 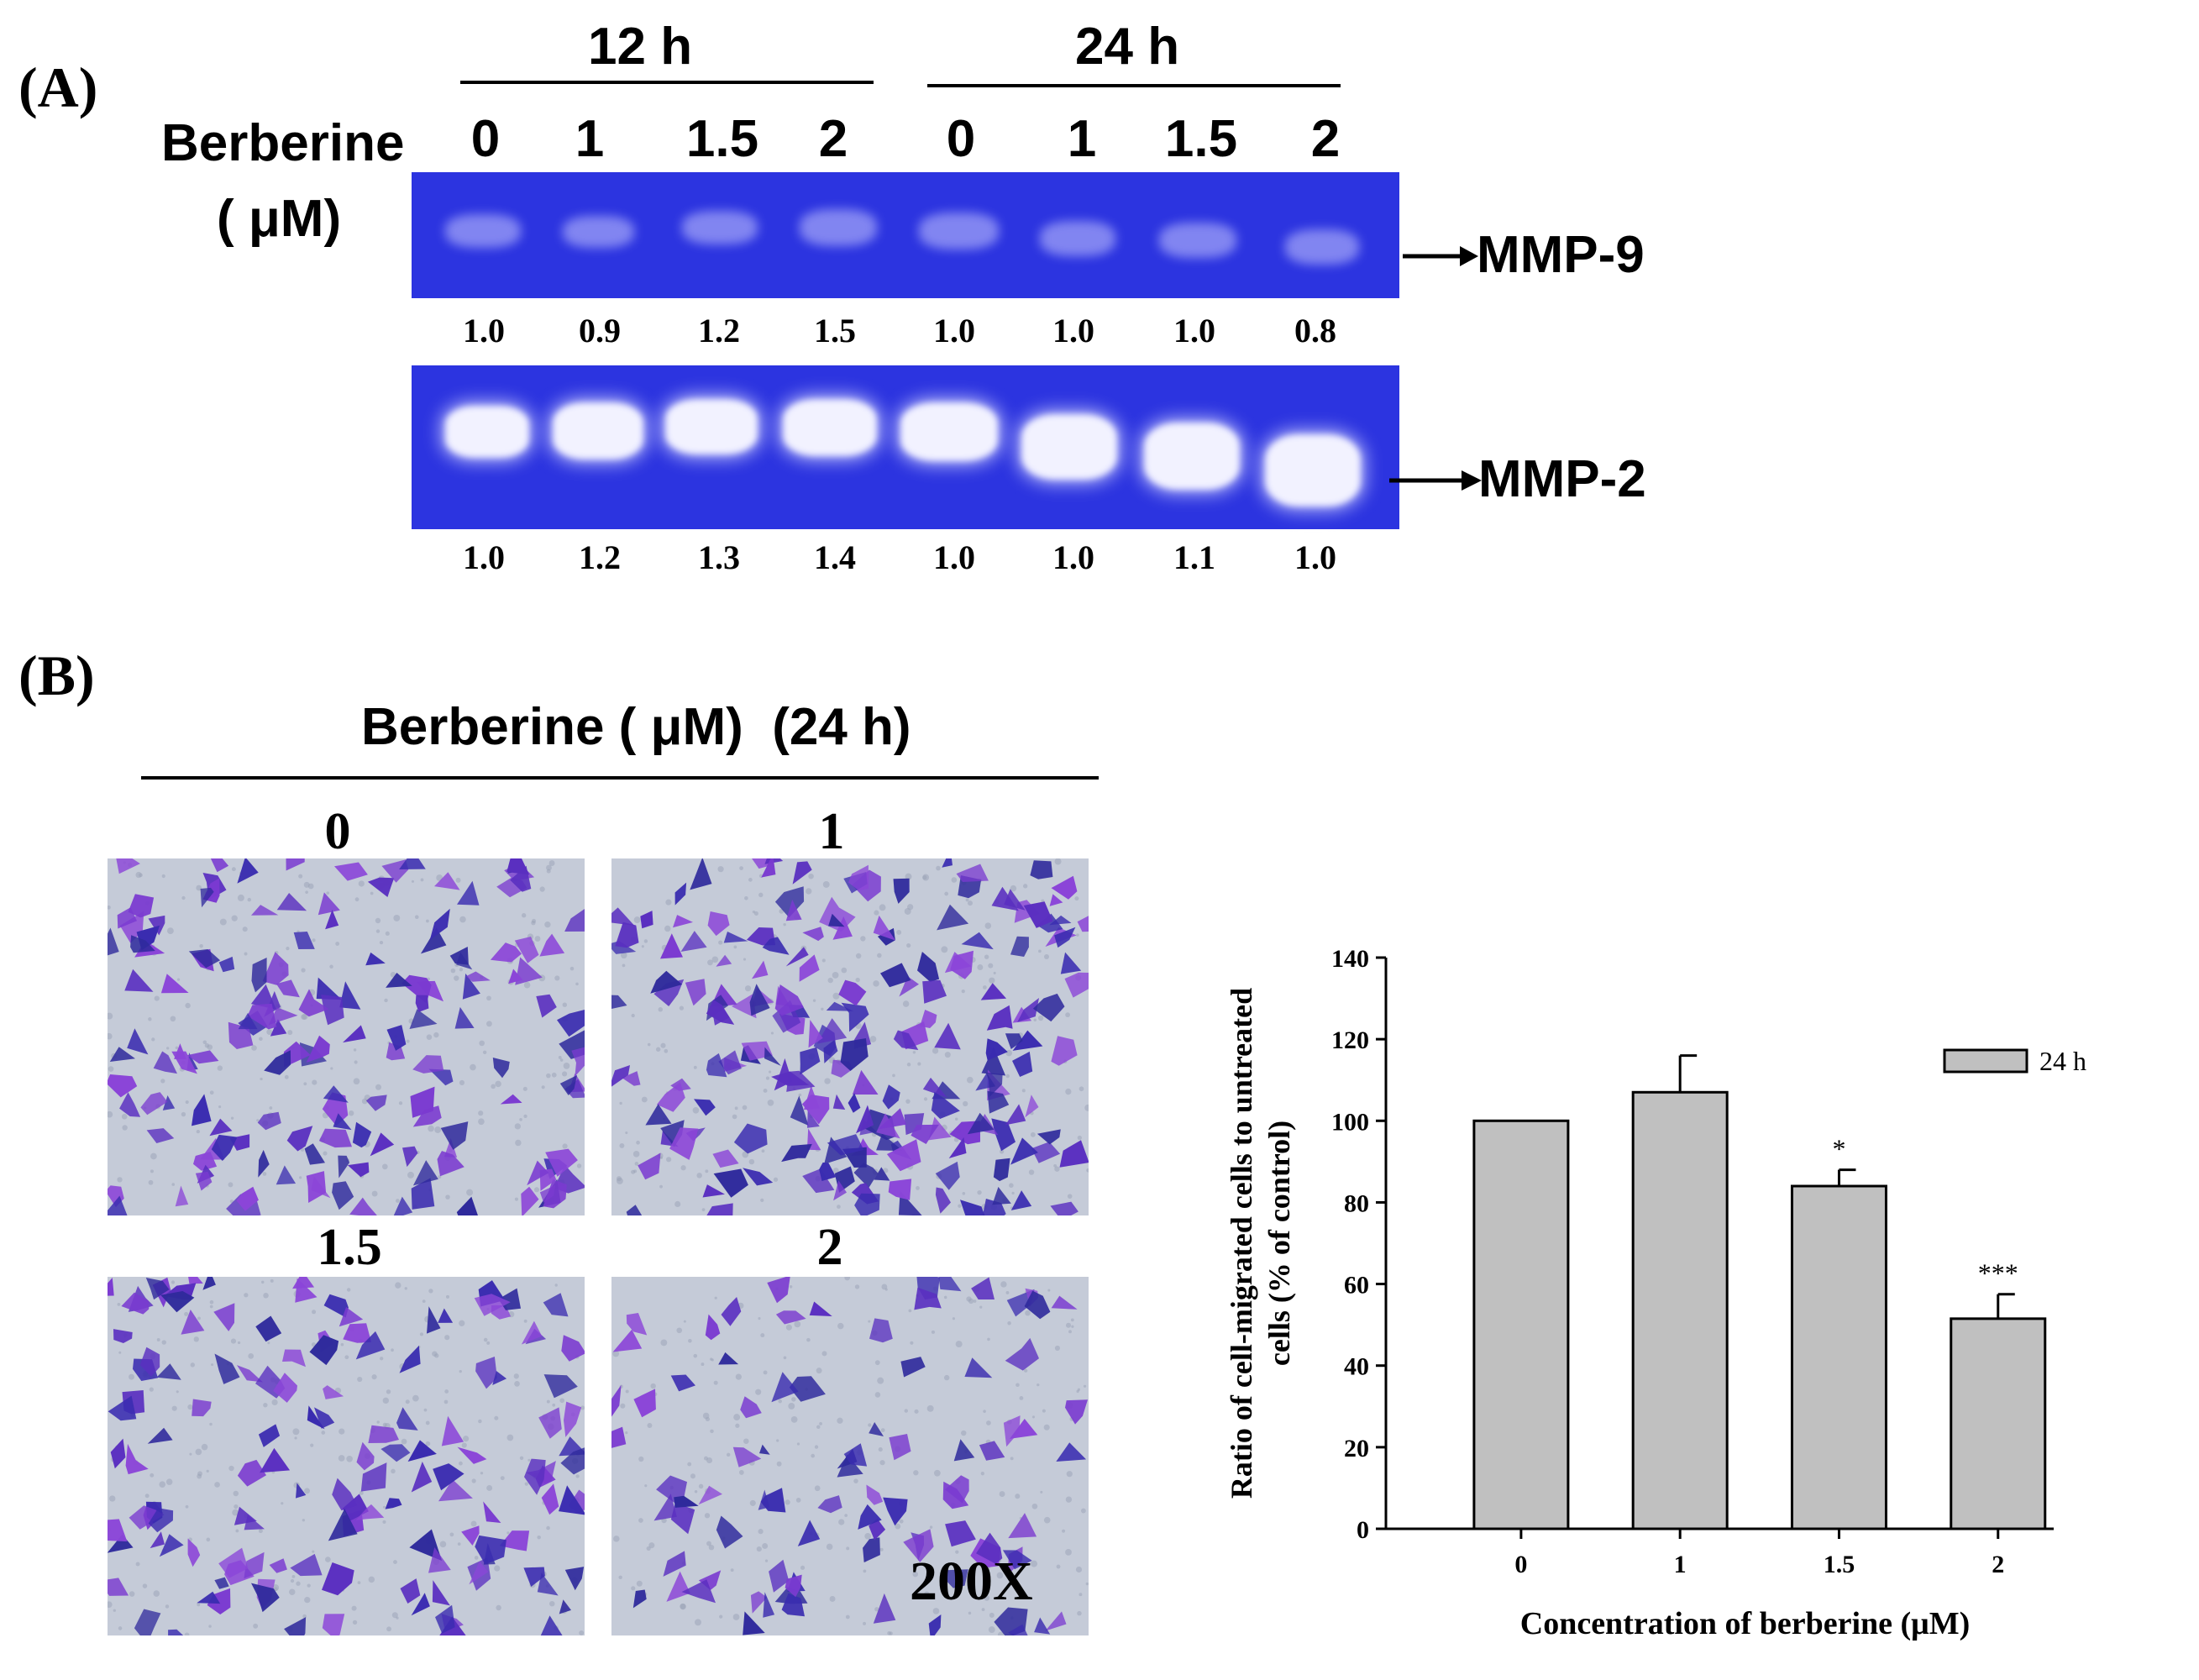 What do you see at coordinates (600, 330) in the screenshot?
I see `mmp9-ratio-2: 0.9` at bounding box center [600, 330].